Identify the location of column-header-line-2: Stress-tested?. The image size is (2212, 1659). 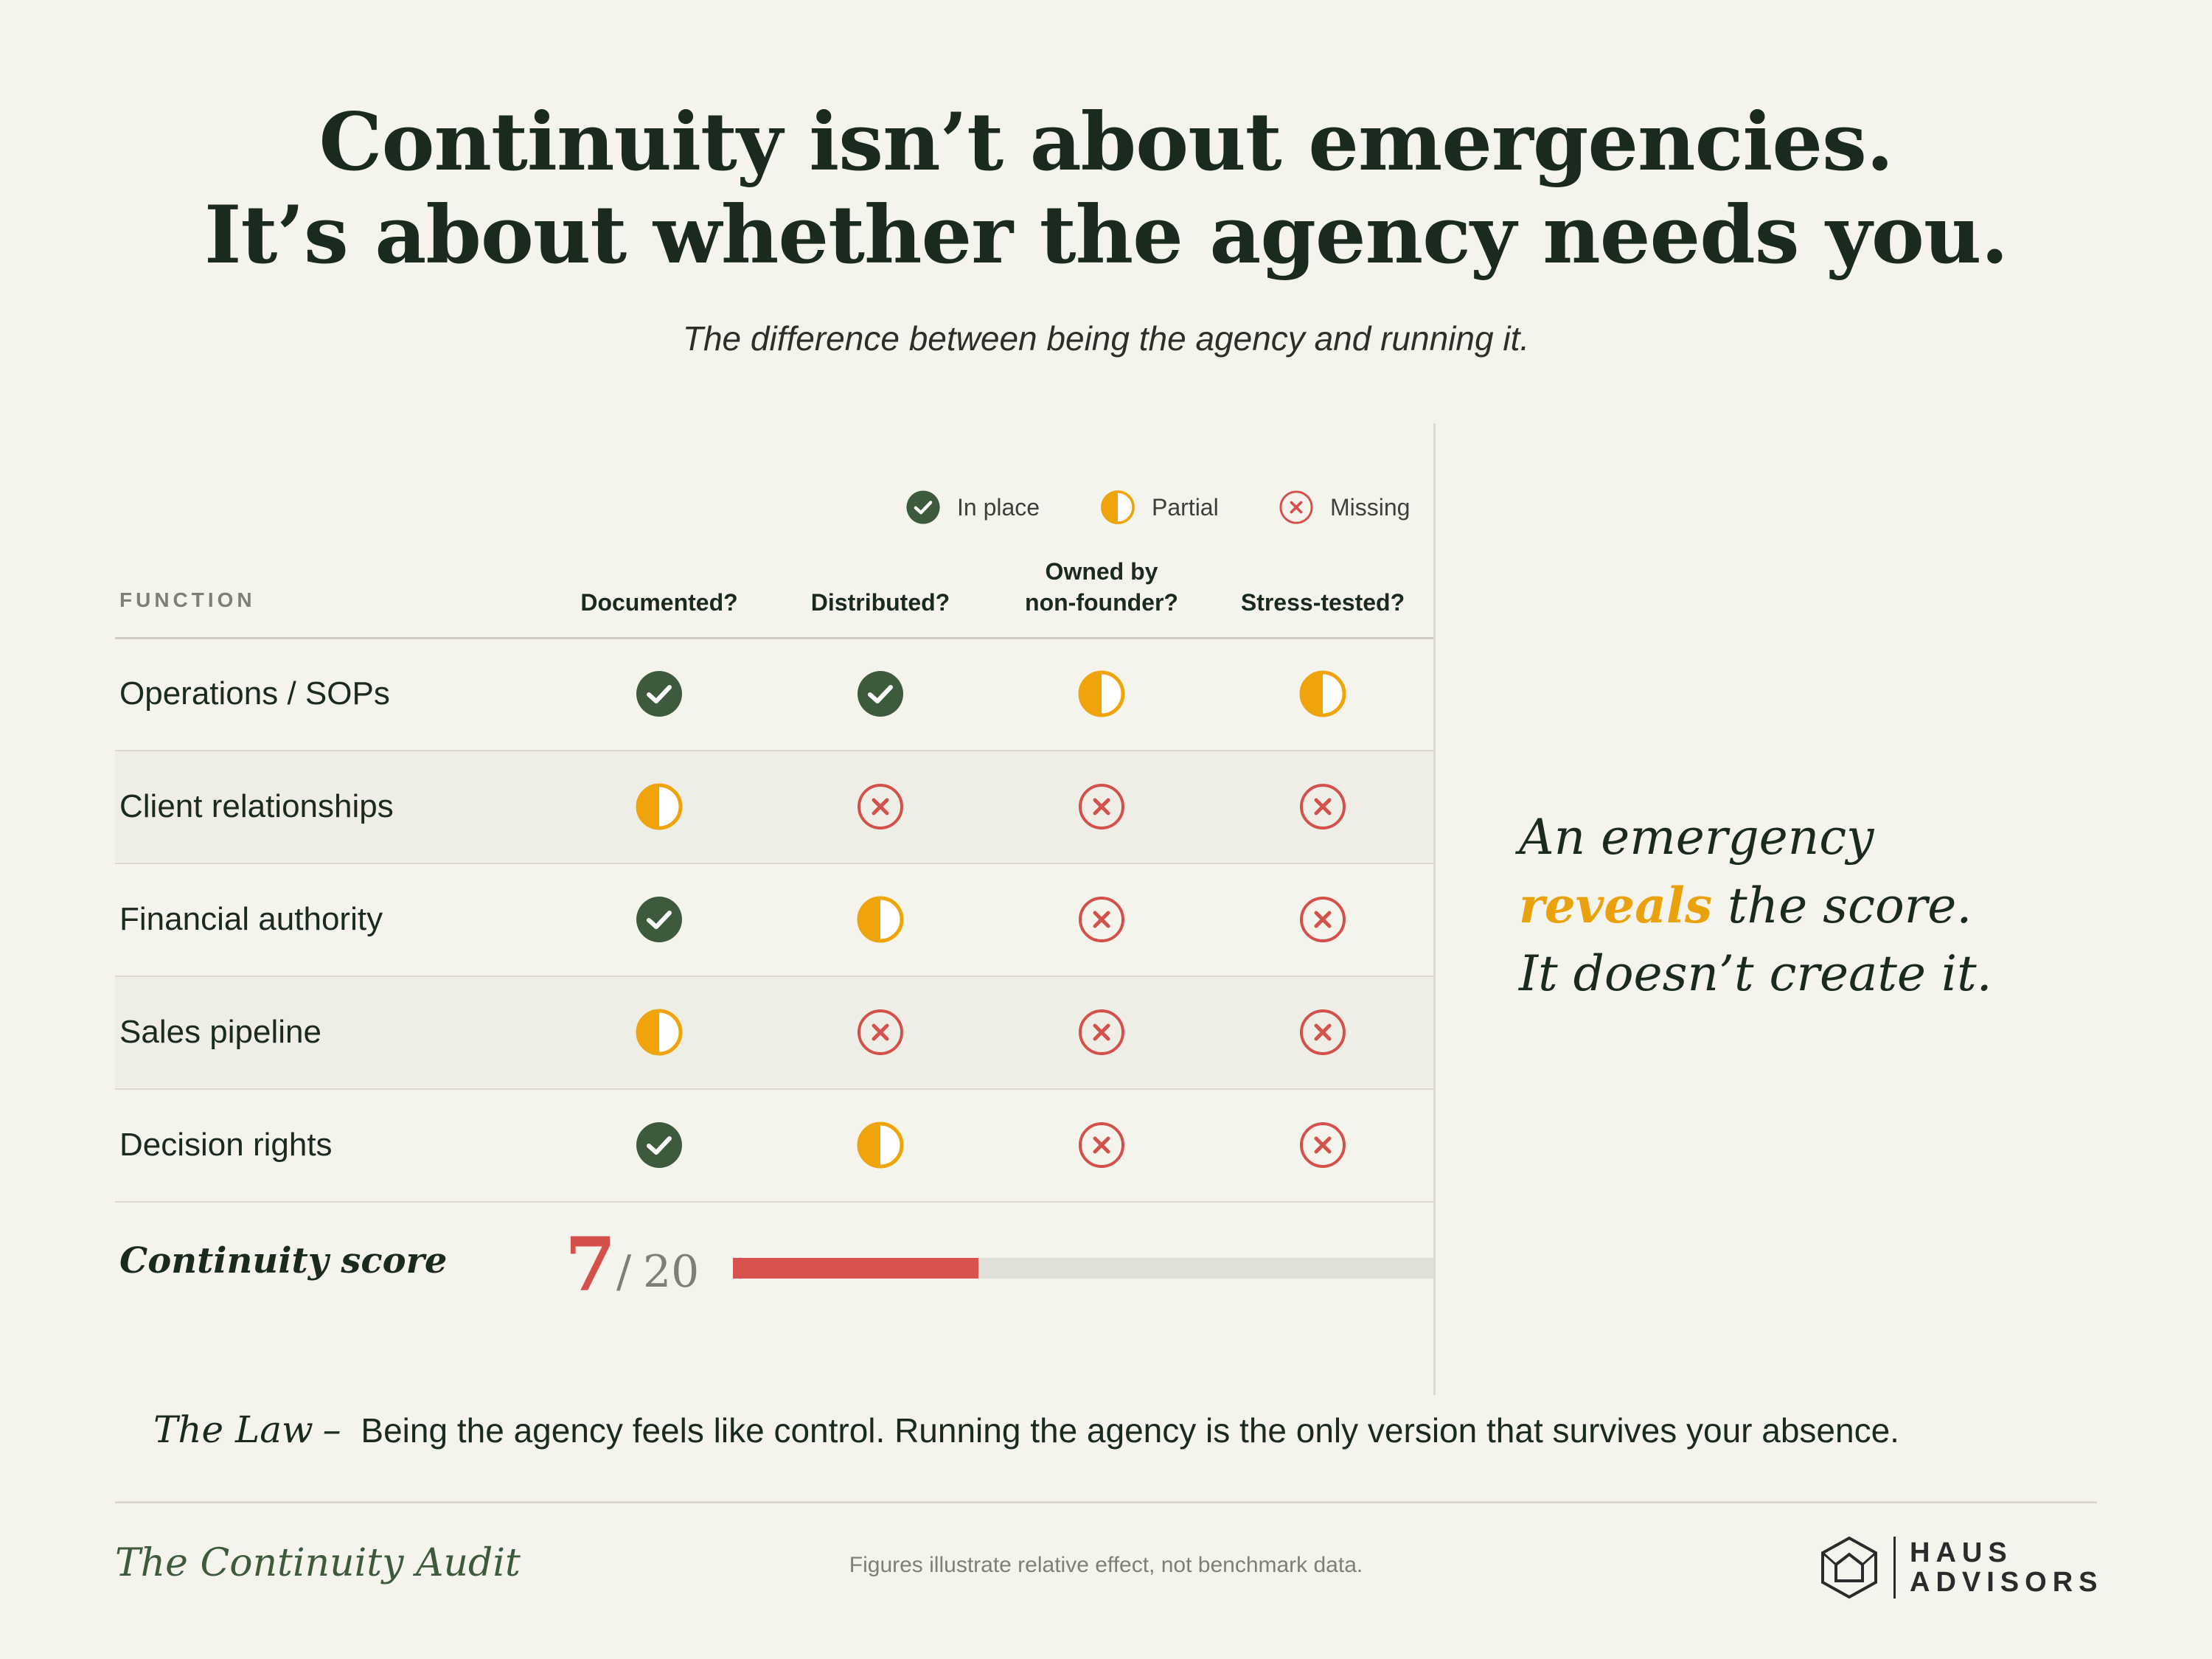
(1322, 602).